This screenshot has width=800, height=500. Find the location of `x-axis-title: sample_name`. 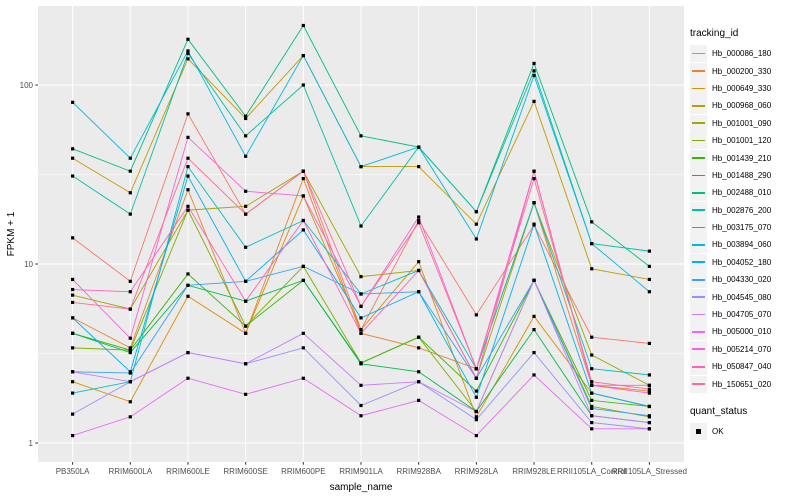

x-axis-title: sample_name is located at coordinates (361, 487).